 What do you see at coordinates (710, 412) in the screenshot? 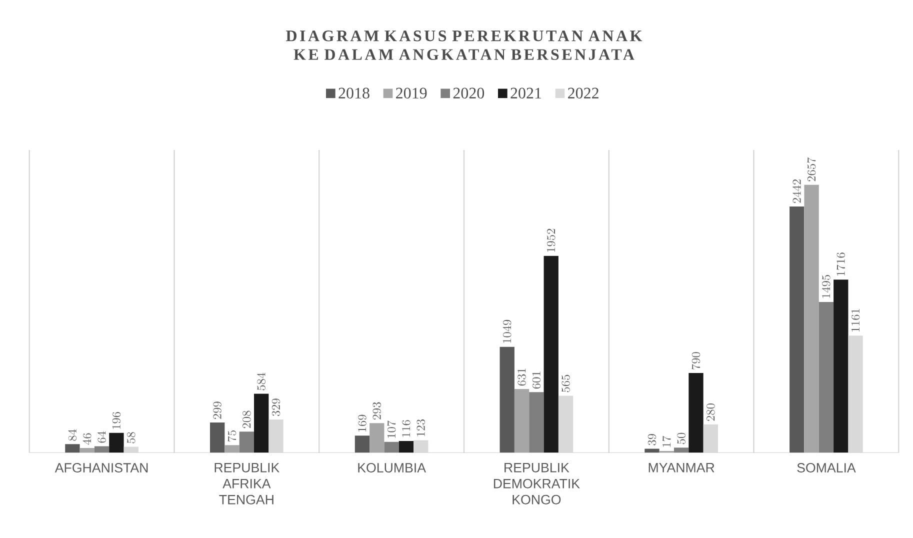
I see `data-label: 280` at bounding box center [710, 412].